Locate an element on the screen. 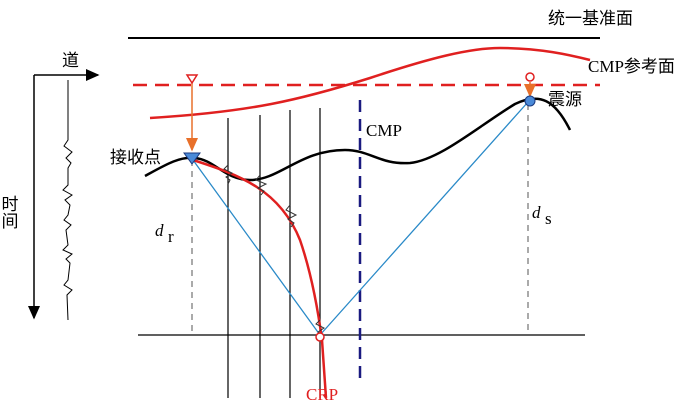  datum-label: 统一基准面 is located at coordinates (590, 18).